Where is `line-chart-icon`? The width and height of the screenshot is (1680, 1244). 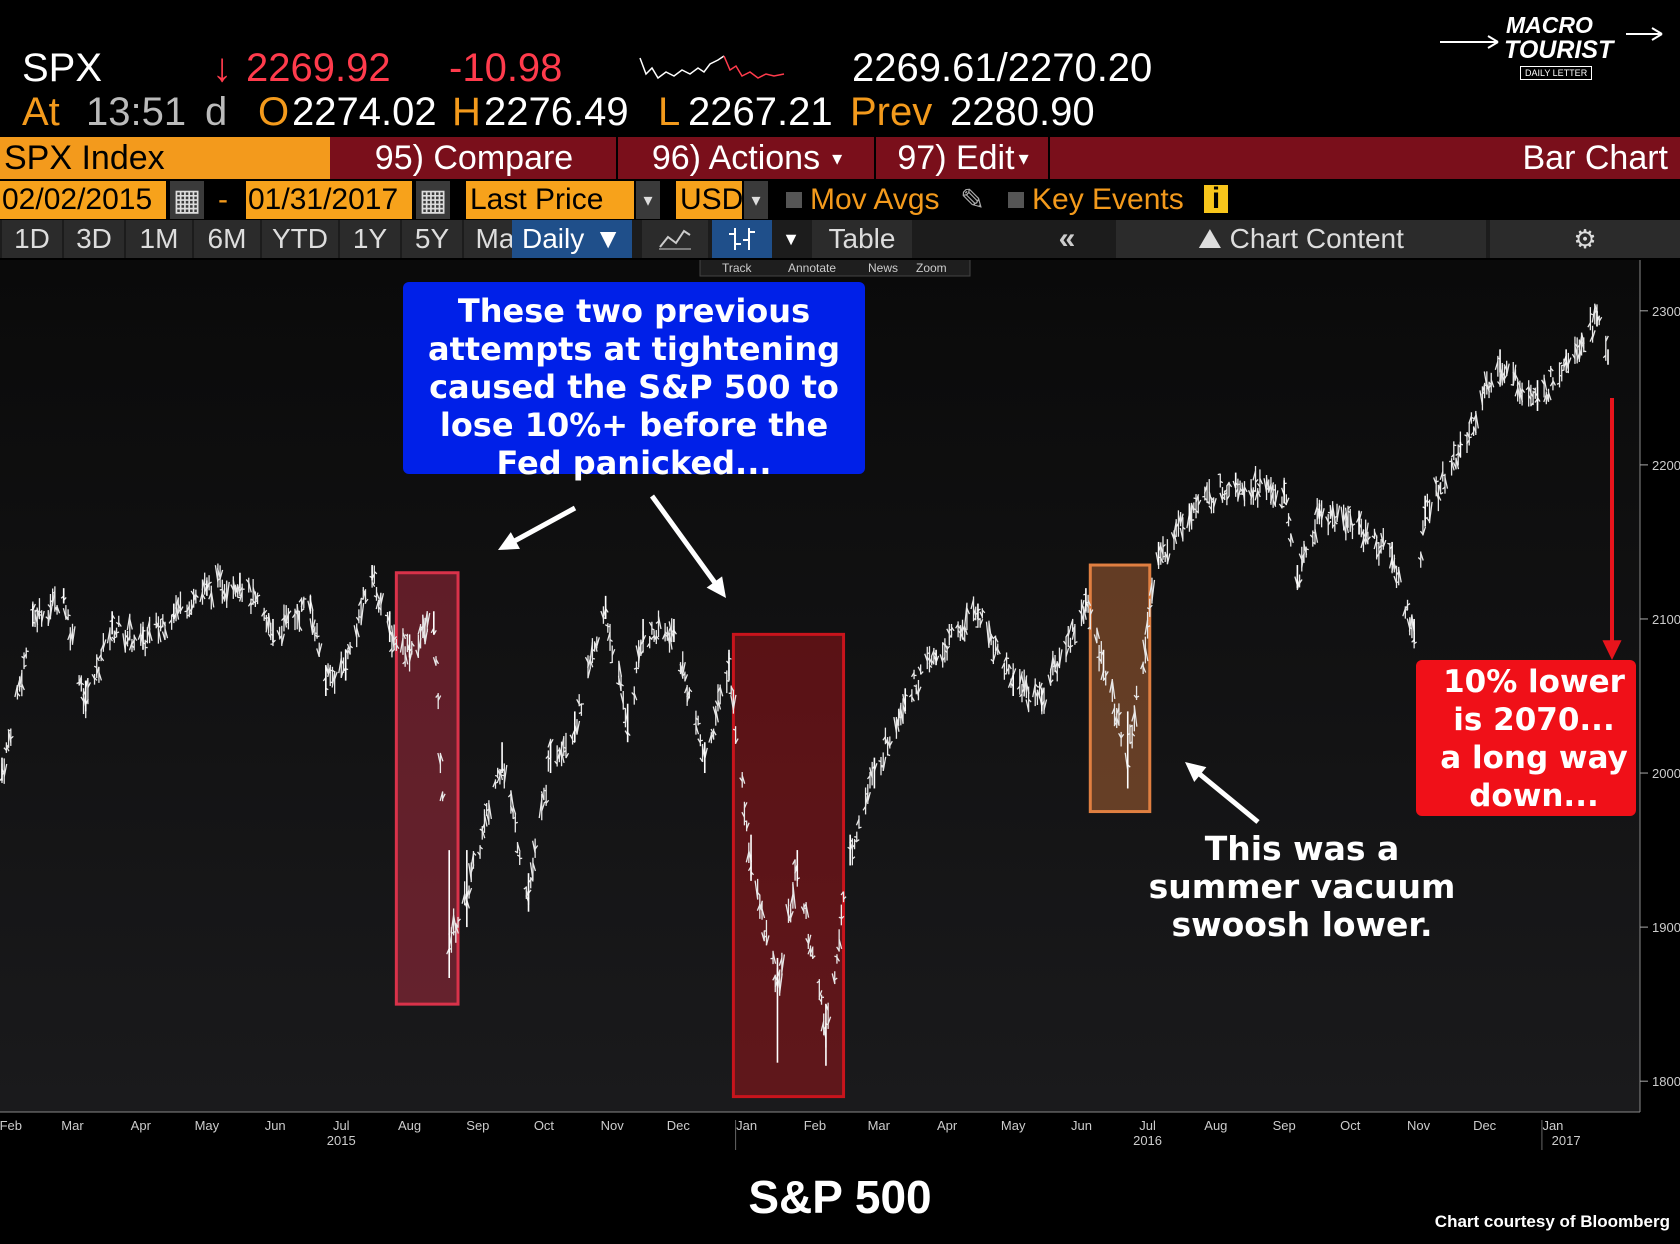
line-chart-icon is located at coordinates (675, 239).